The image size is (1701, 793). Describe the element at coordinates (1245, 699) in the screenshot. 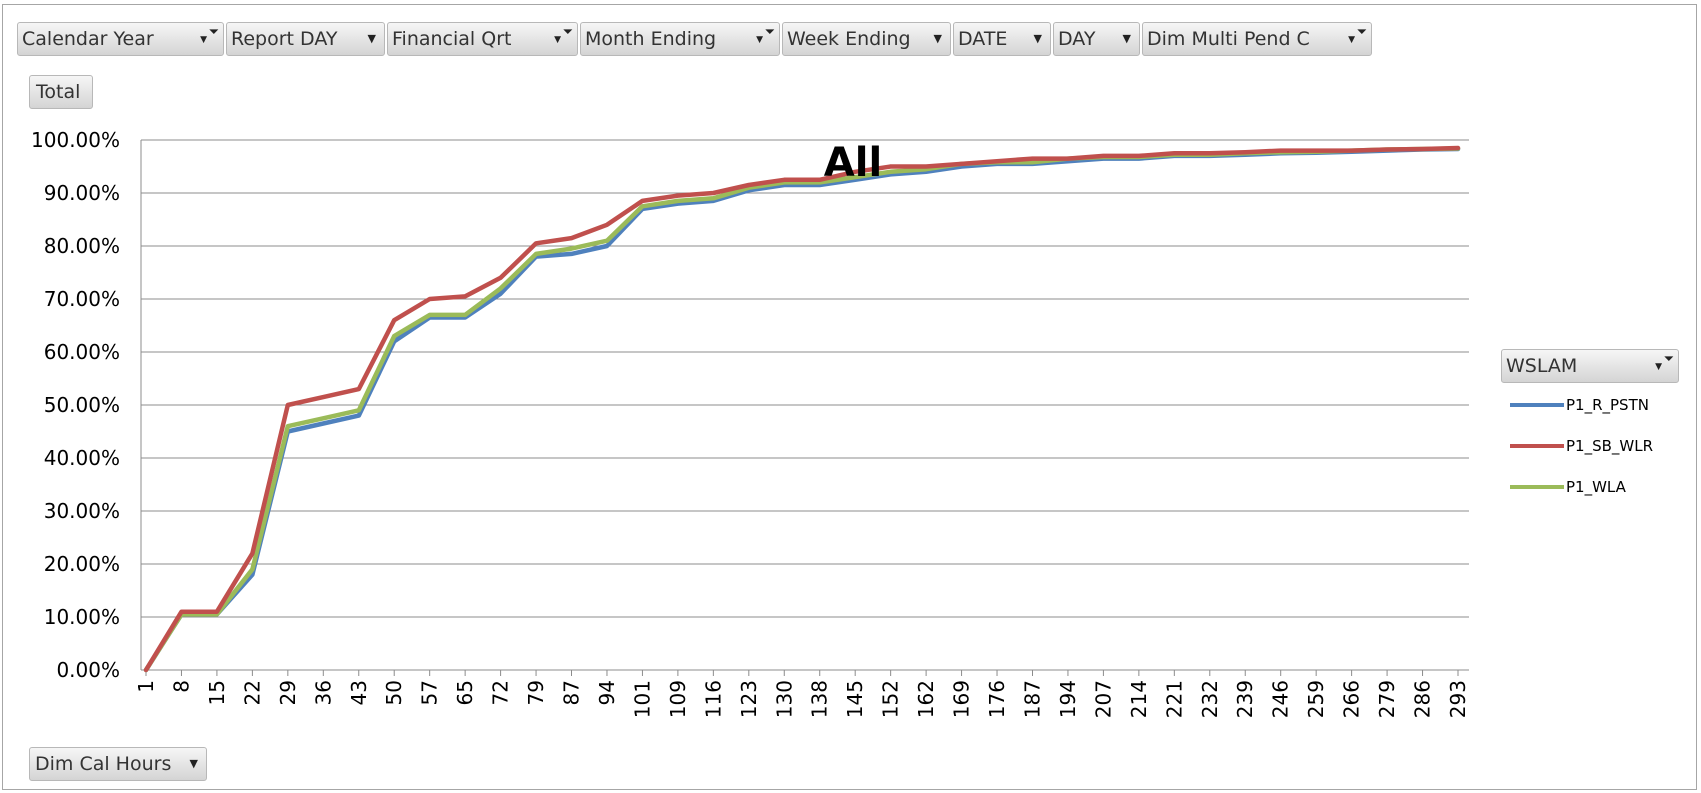

I see `x-tick-label: 239` at that location.